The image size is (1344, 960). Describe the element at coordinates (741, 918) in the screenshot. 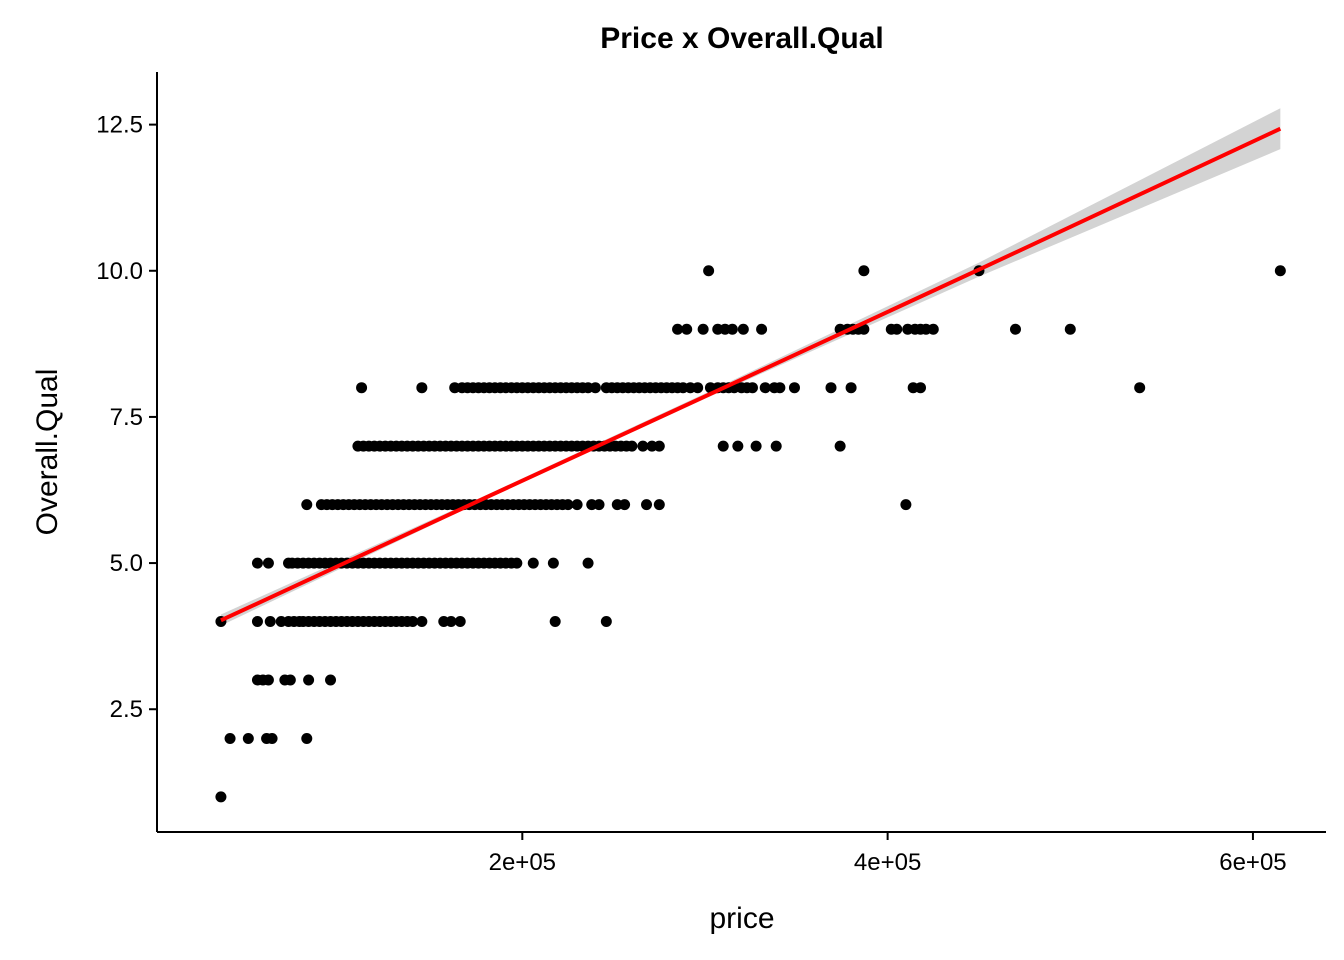

I see `x-axis-title: price` at that location.